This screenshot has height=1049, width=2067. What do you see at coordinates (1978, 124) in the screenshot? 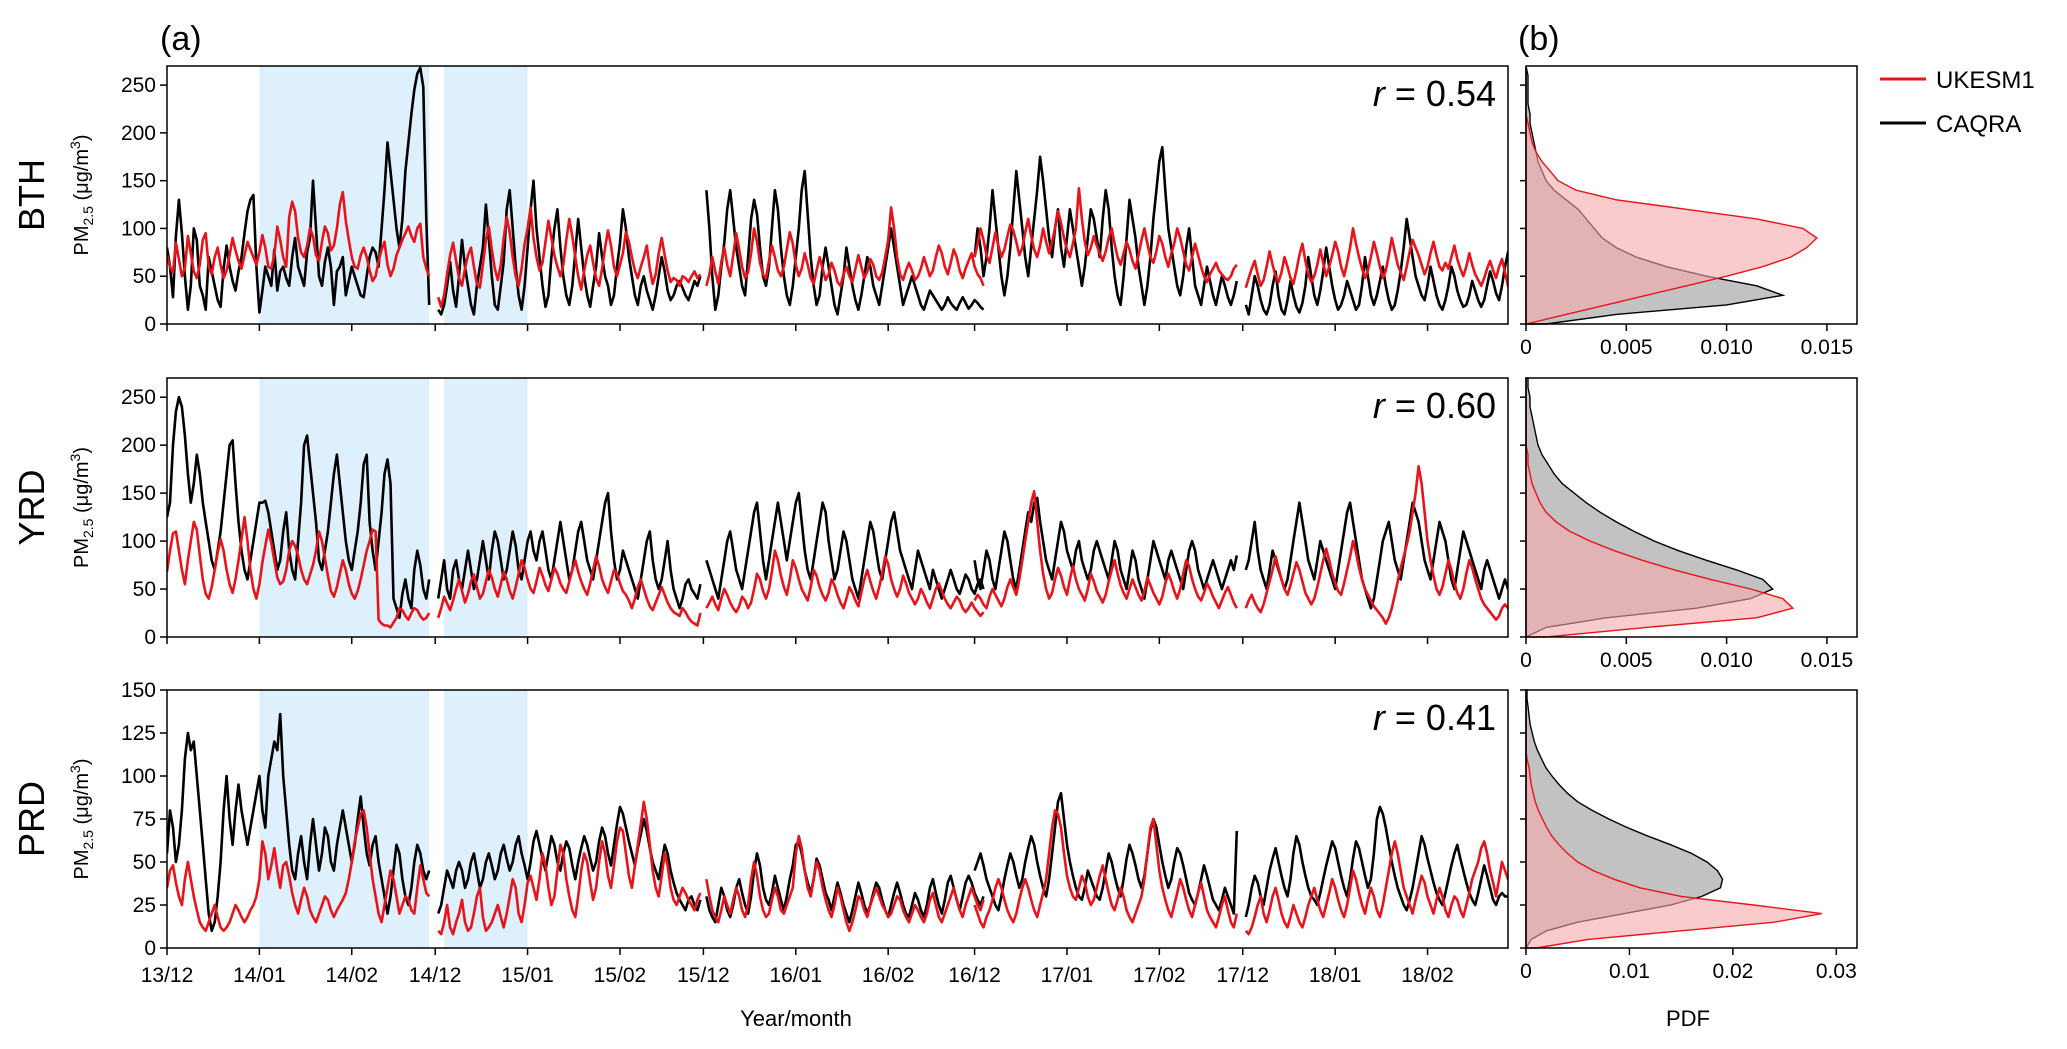
I see `legend-label-caqra: CAQRA` at bounding box center [1978, 124].